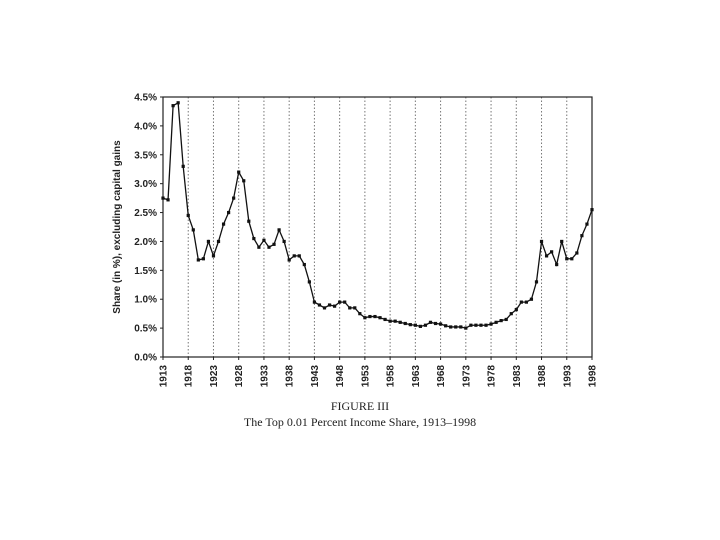  What do you see at coordinates (189, 376) in the screenshot?
I see `x-tick-label: 1918` at bounding box center [189, 376].